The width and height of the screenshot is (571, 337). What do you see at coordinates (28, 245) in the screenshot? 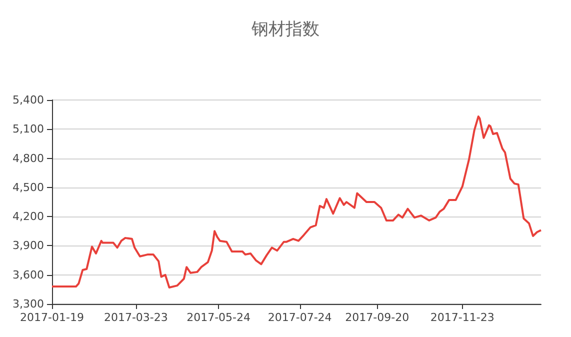
I see `y-tick-label: 3,900` at bounding box center [28, 245].